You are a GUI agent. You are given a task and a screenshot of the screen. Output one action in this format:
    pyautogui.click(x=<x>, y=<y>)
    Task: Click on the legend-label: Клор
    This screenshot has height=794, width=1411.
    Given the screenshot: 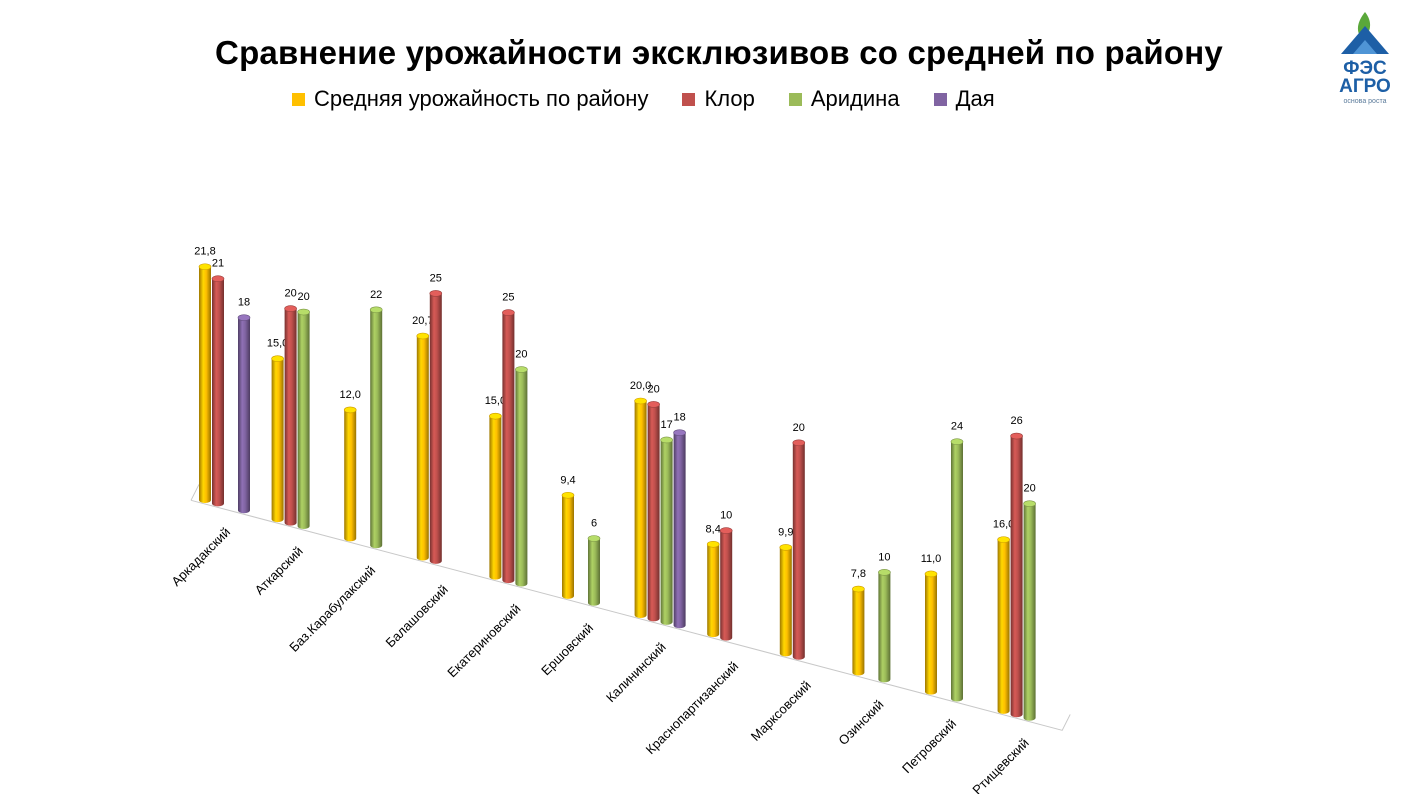 What is the action you would take?
    pyautogui.click(x=729, y=98)
    